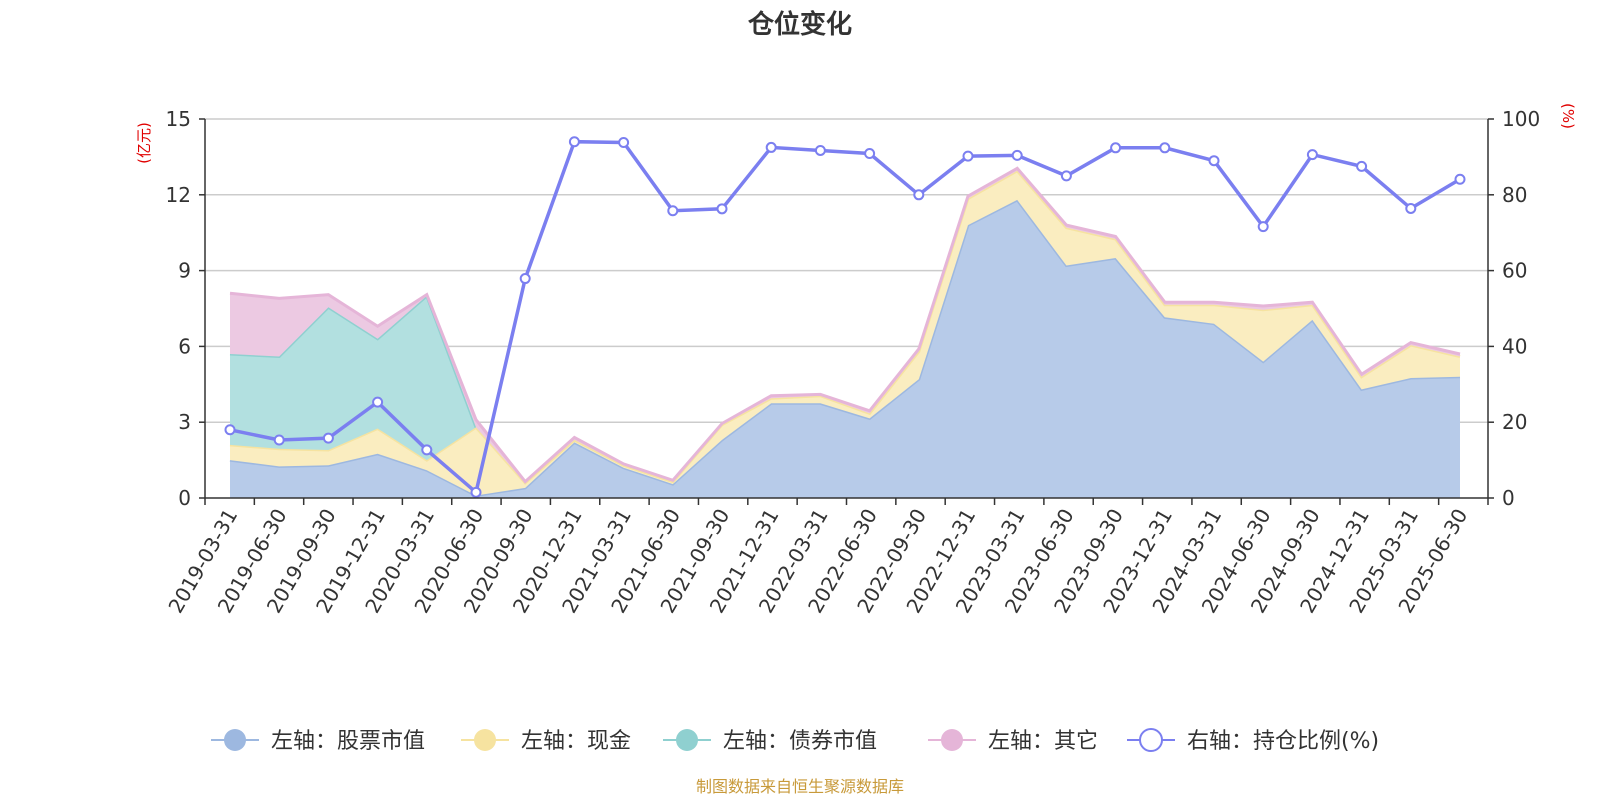  I want to click on legend-label: 左轴：债券市值, so click(800, 741).